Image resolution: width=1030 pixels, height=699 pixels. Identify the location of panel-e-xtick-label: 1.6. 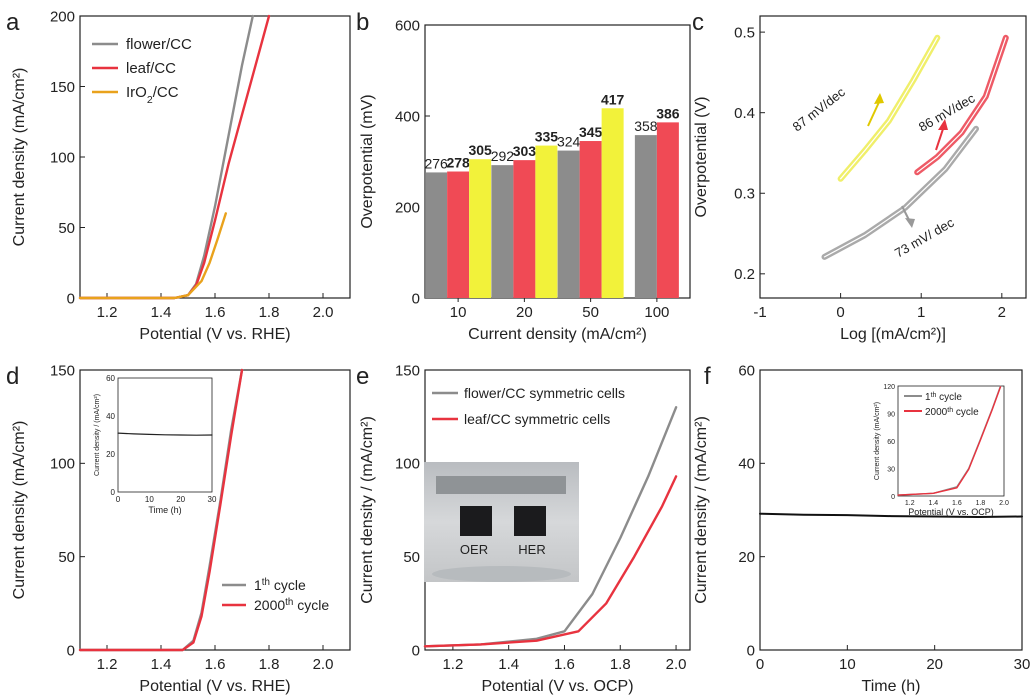
(564, 664).